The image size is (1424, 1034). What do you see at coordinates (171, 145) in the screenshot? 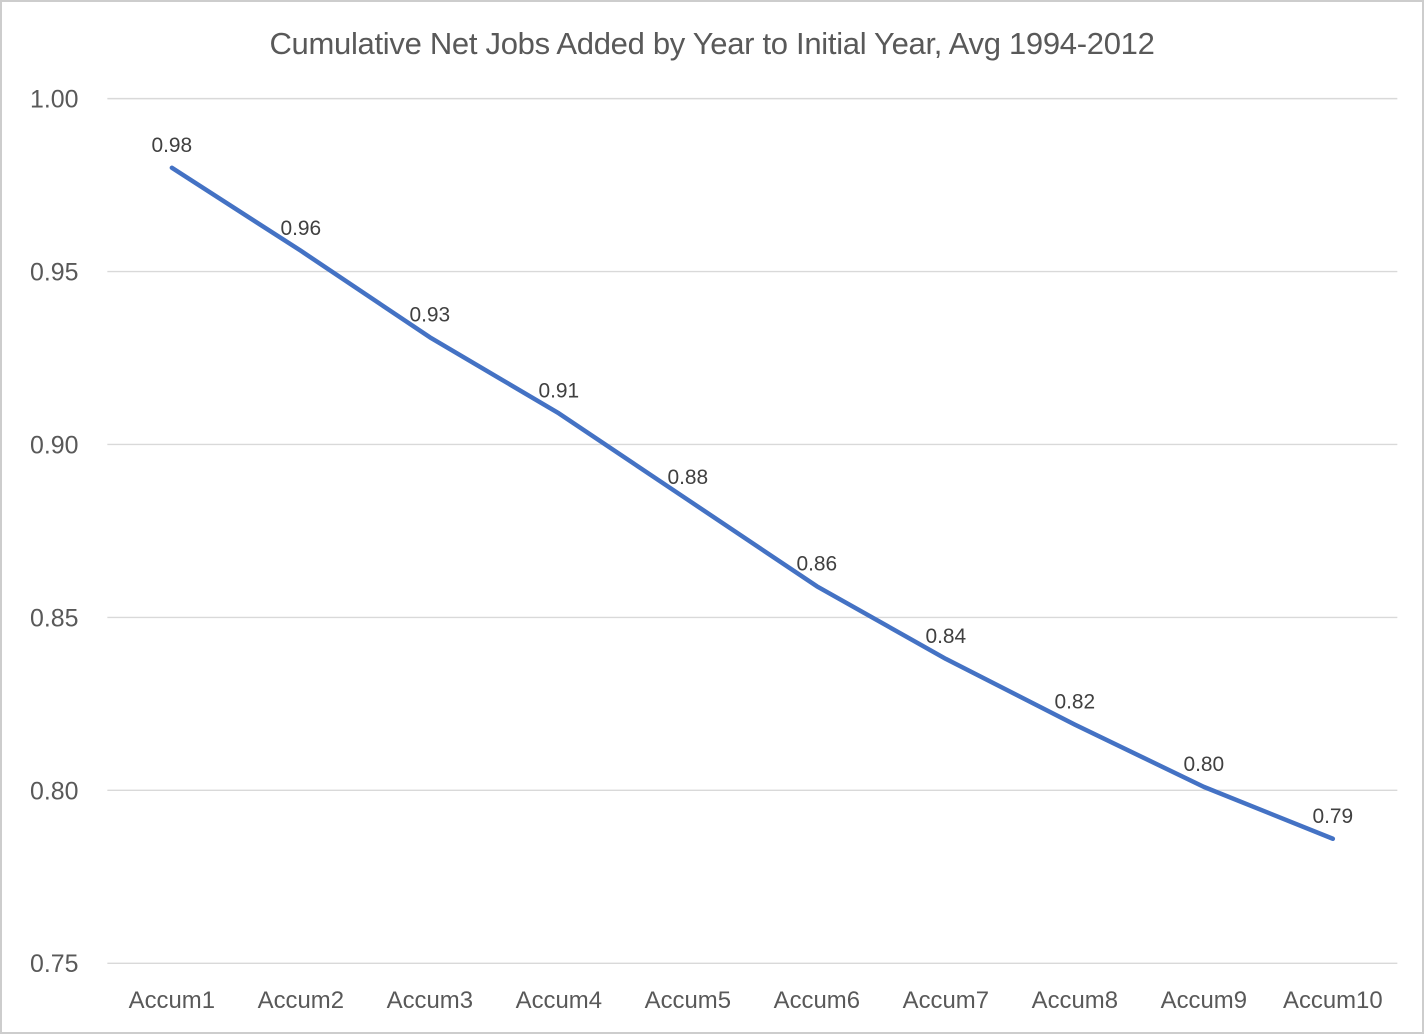
I see `data-label: 0.98` at bounding box center [171, 145].